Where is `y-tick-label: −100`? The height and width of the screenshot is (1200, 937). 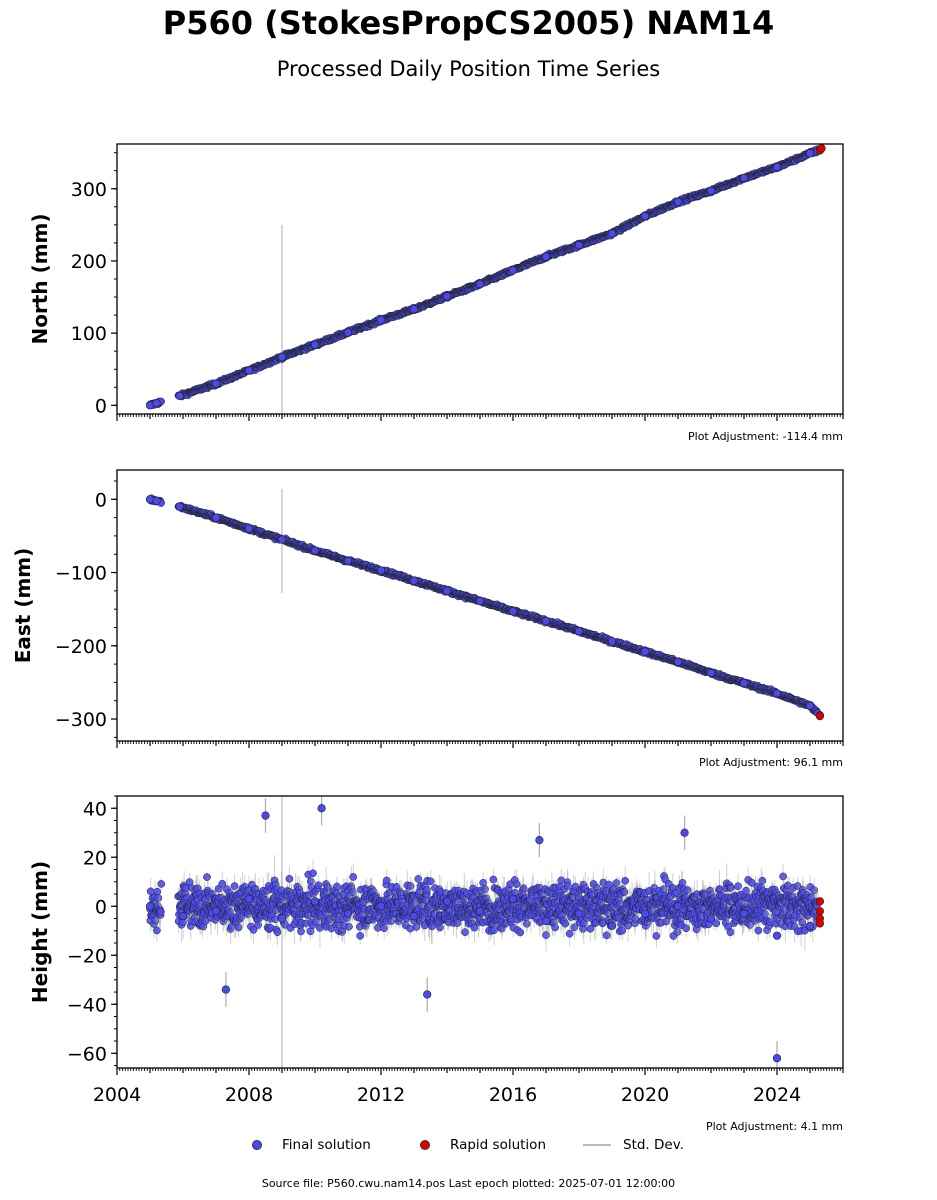 y-tick-label: −100 is located at coordinates (81, 574).